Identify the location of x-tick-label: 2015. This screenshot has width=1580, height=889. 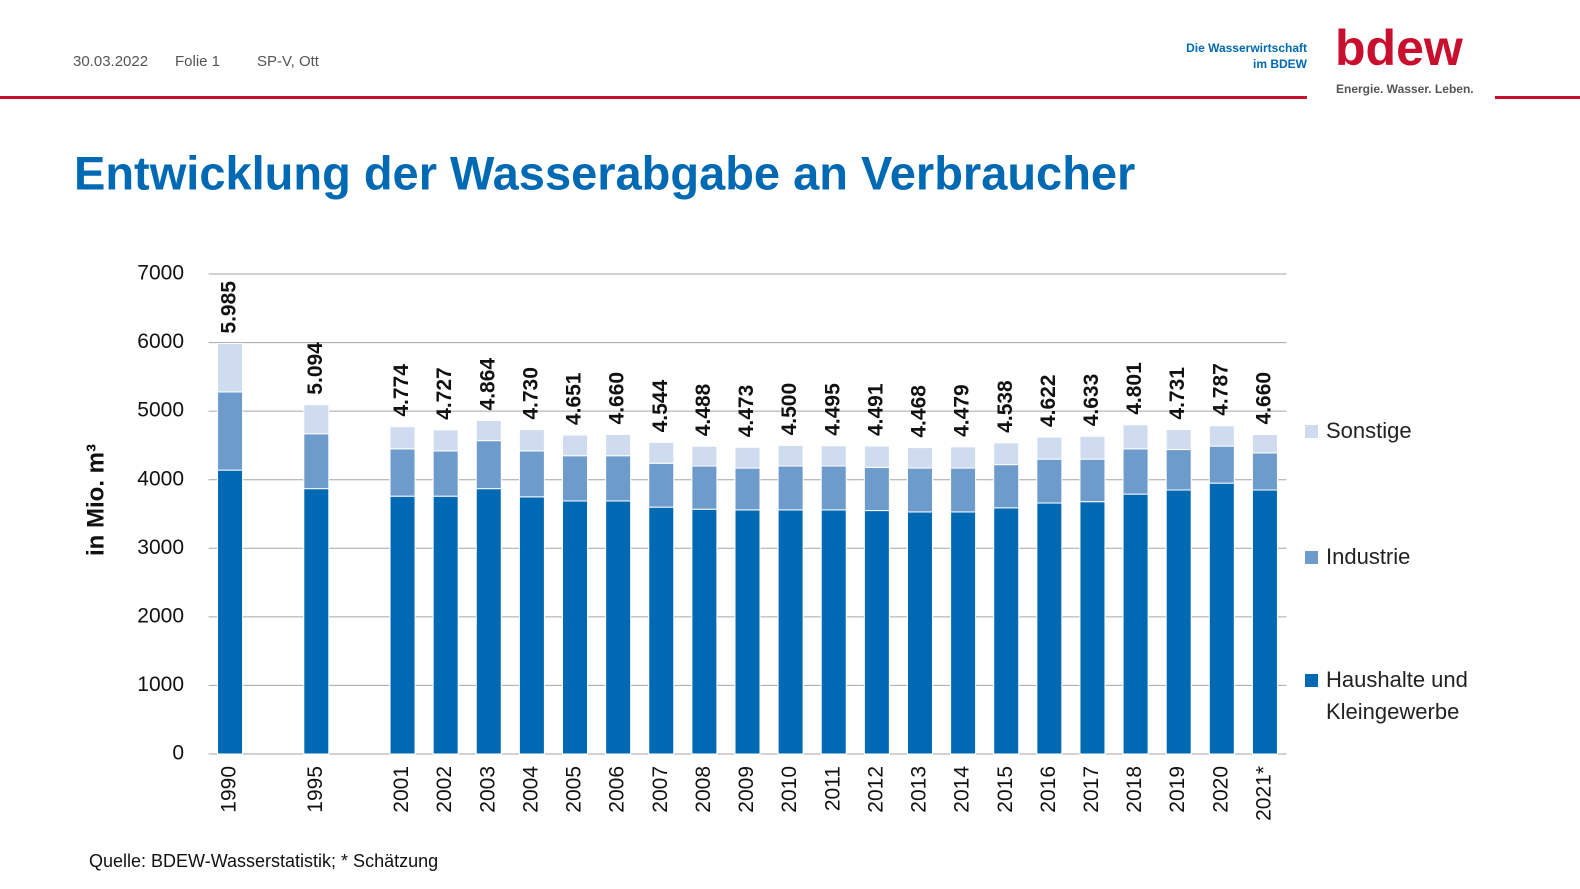
(1005, 789).